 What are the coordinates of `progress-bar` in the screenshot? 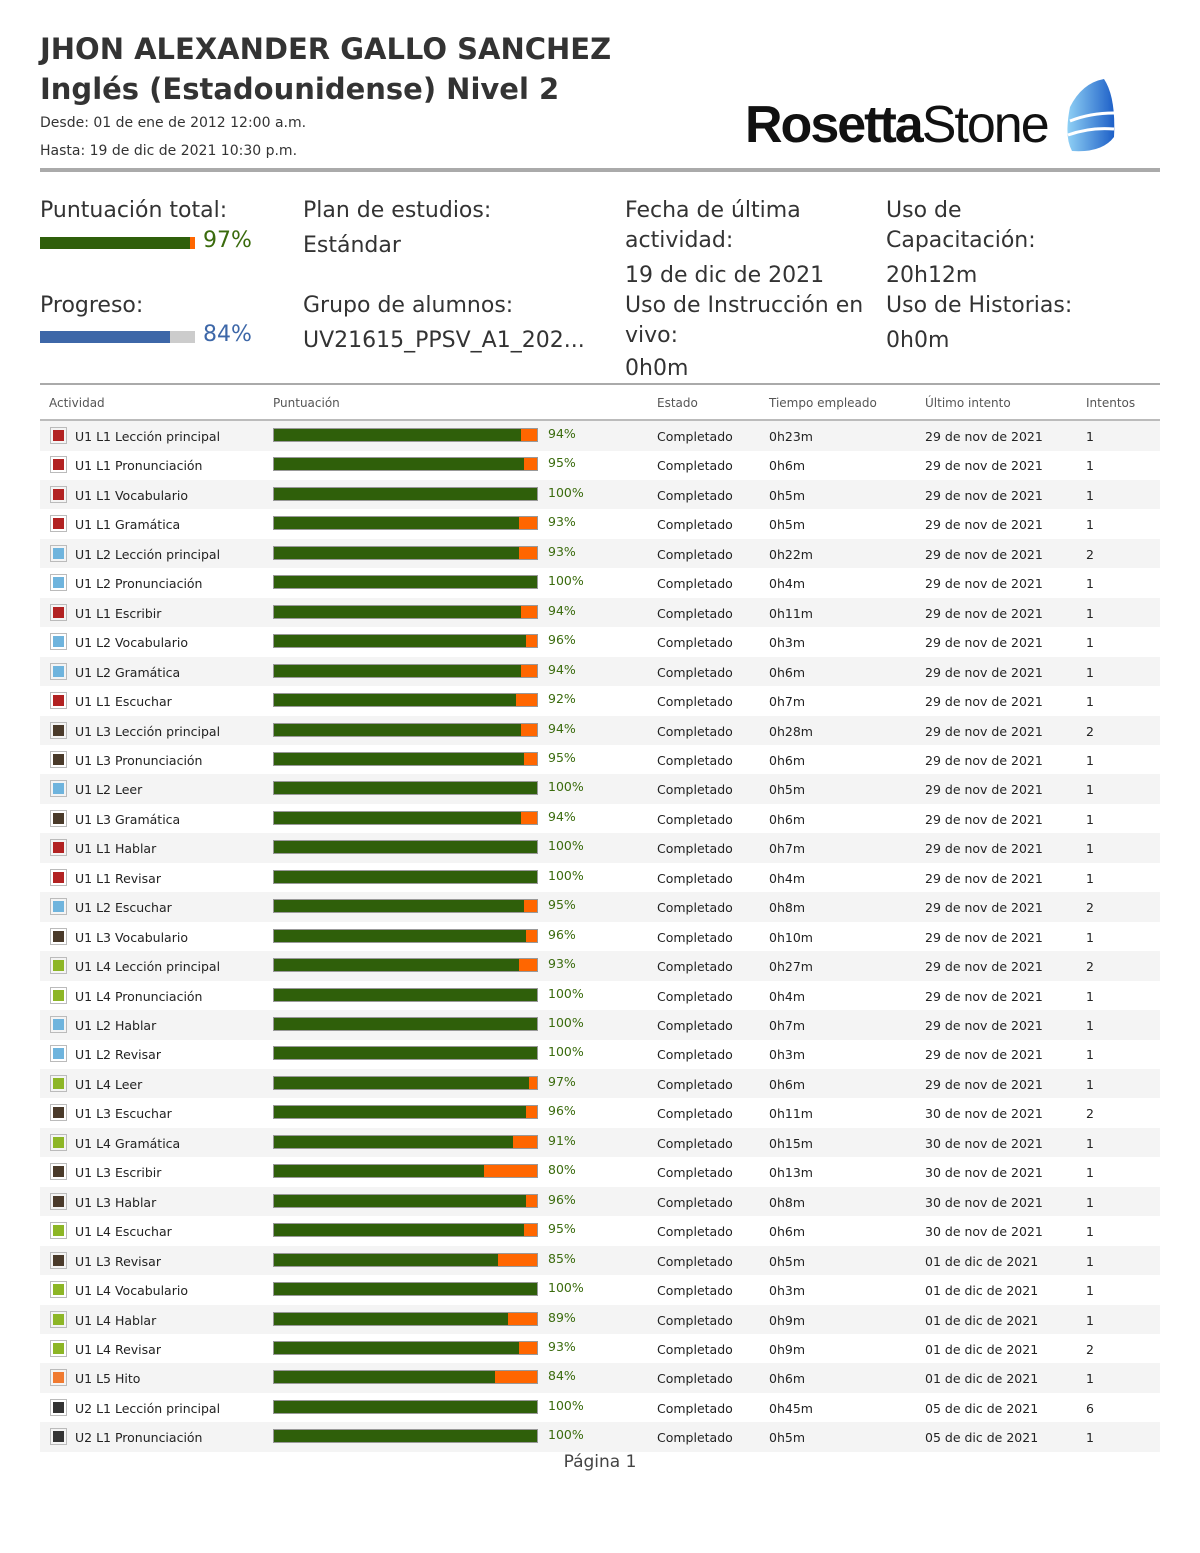 It's located at (117, 337).